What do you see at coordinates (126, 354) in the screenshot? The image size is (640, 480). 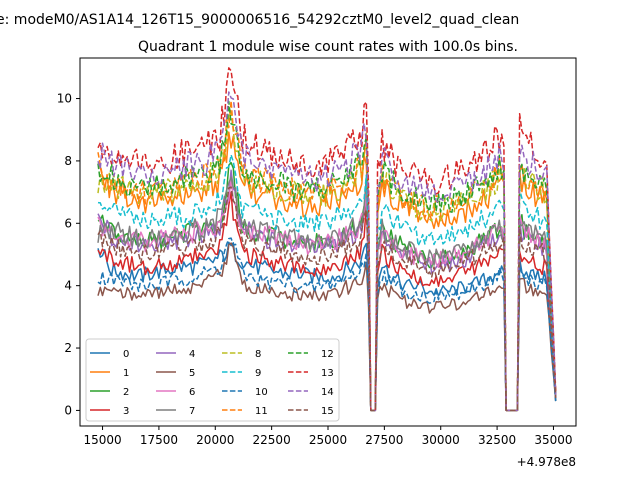 I see `legend-label-0: 0` at bounding box center [126, 354].